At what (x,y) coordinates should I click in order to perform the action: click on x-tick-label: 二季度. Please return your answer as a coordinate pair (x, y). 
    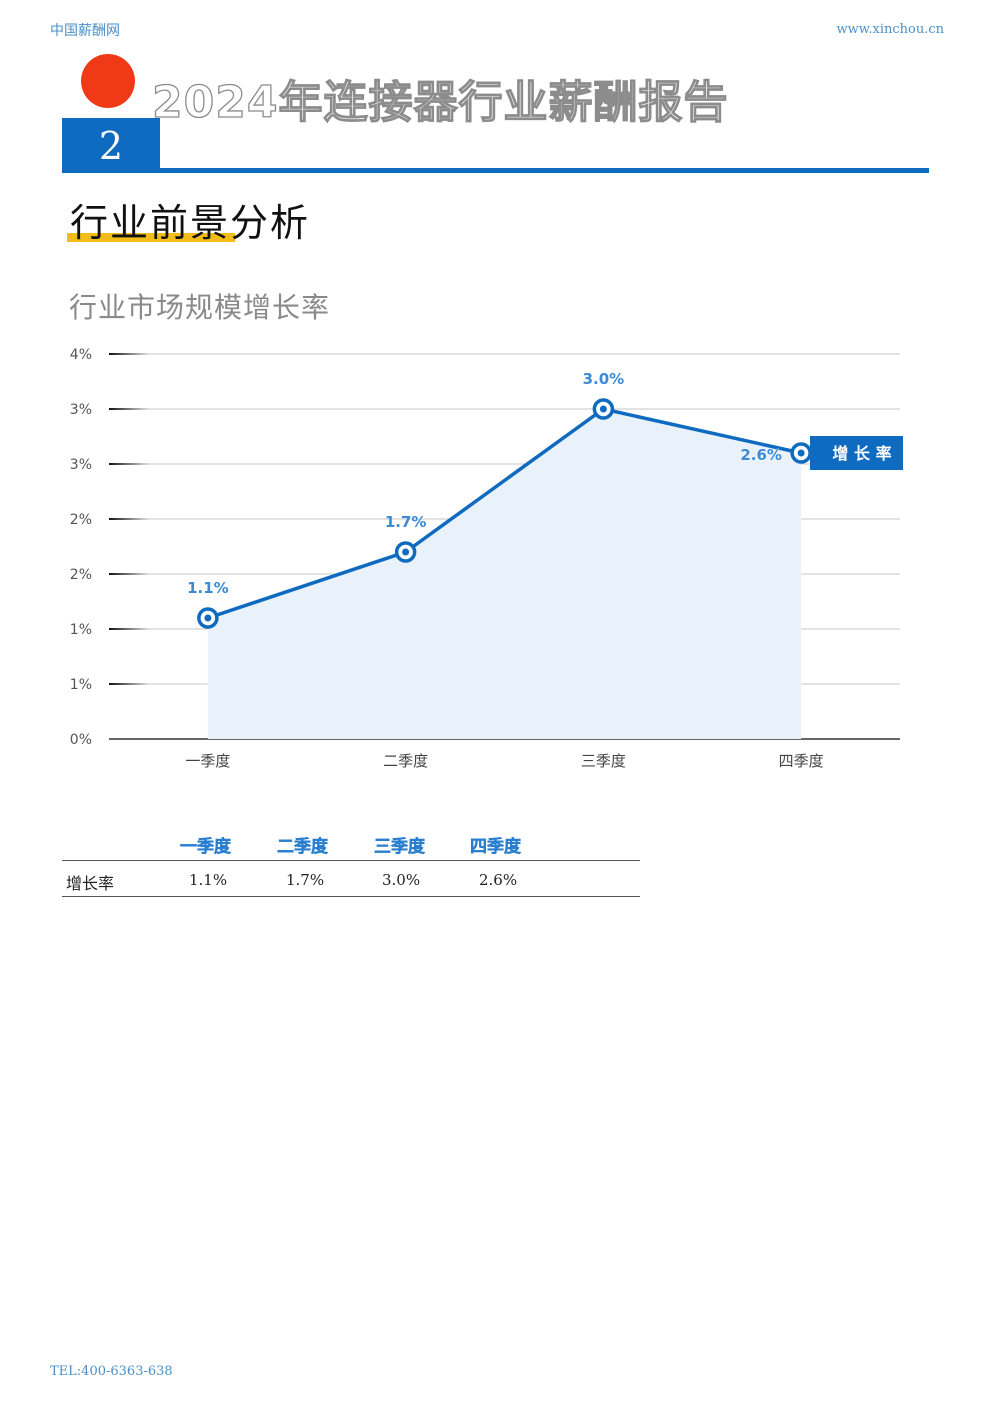
    Looking at the image, I should click on (405, 761).